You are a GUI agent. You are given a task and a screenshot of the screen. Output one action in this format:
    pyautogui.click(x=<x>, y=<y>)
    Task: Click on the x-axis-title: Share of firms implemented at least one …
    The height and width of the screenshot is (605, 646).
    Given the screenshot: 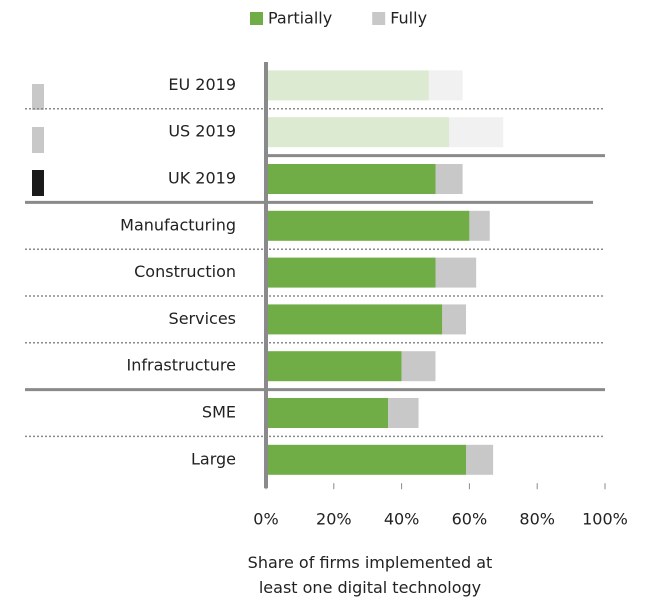 What is the action you would take?
    pyautogui.click(x=370, y=575)
    